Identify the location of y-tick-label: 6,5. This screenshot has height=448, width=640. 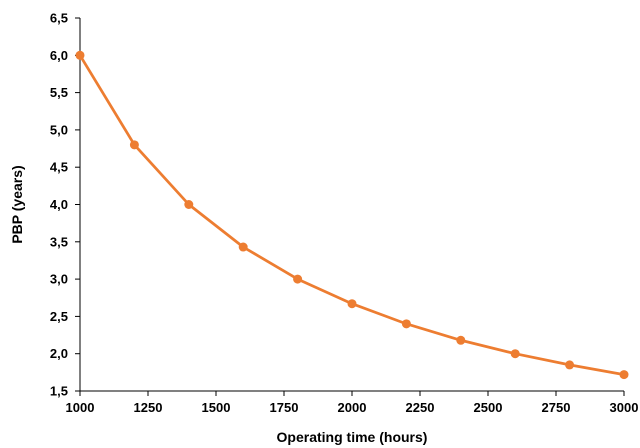
(59, 18).